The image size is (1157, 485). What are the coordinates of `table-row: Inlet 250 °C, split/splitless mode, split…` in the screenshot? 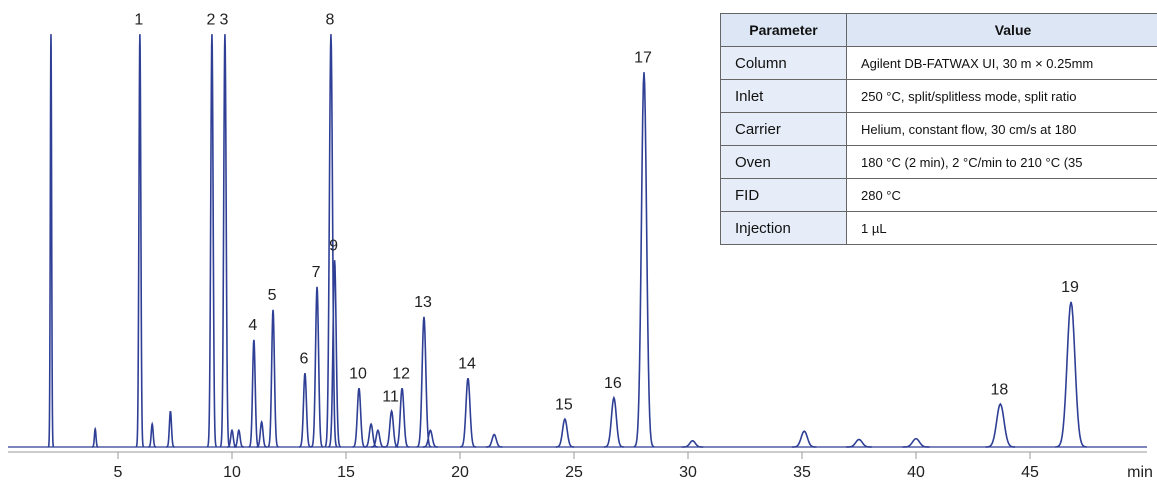 It's located at (938, 96).